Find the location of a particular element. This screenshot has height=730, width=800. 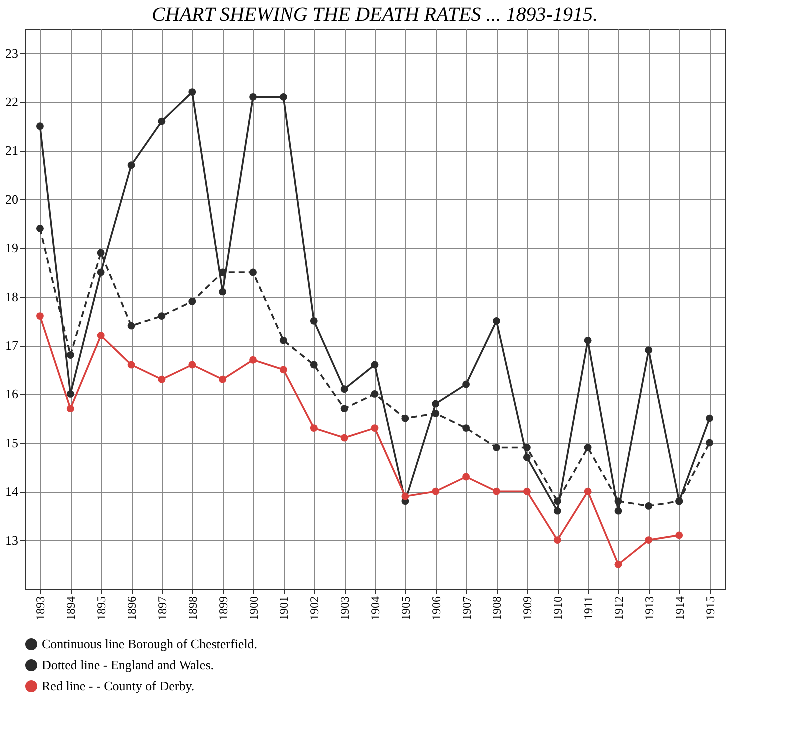

chart-title: CHART SHEWING THE DEATH RATES ... 1893-1915. is located at coordinates (375, 15).